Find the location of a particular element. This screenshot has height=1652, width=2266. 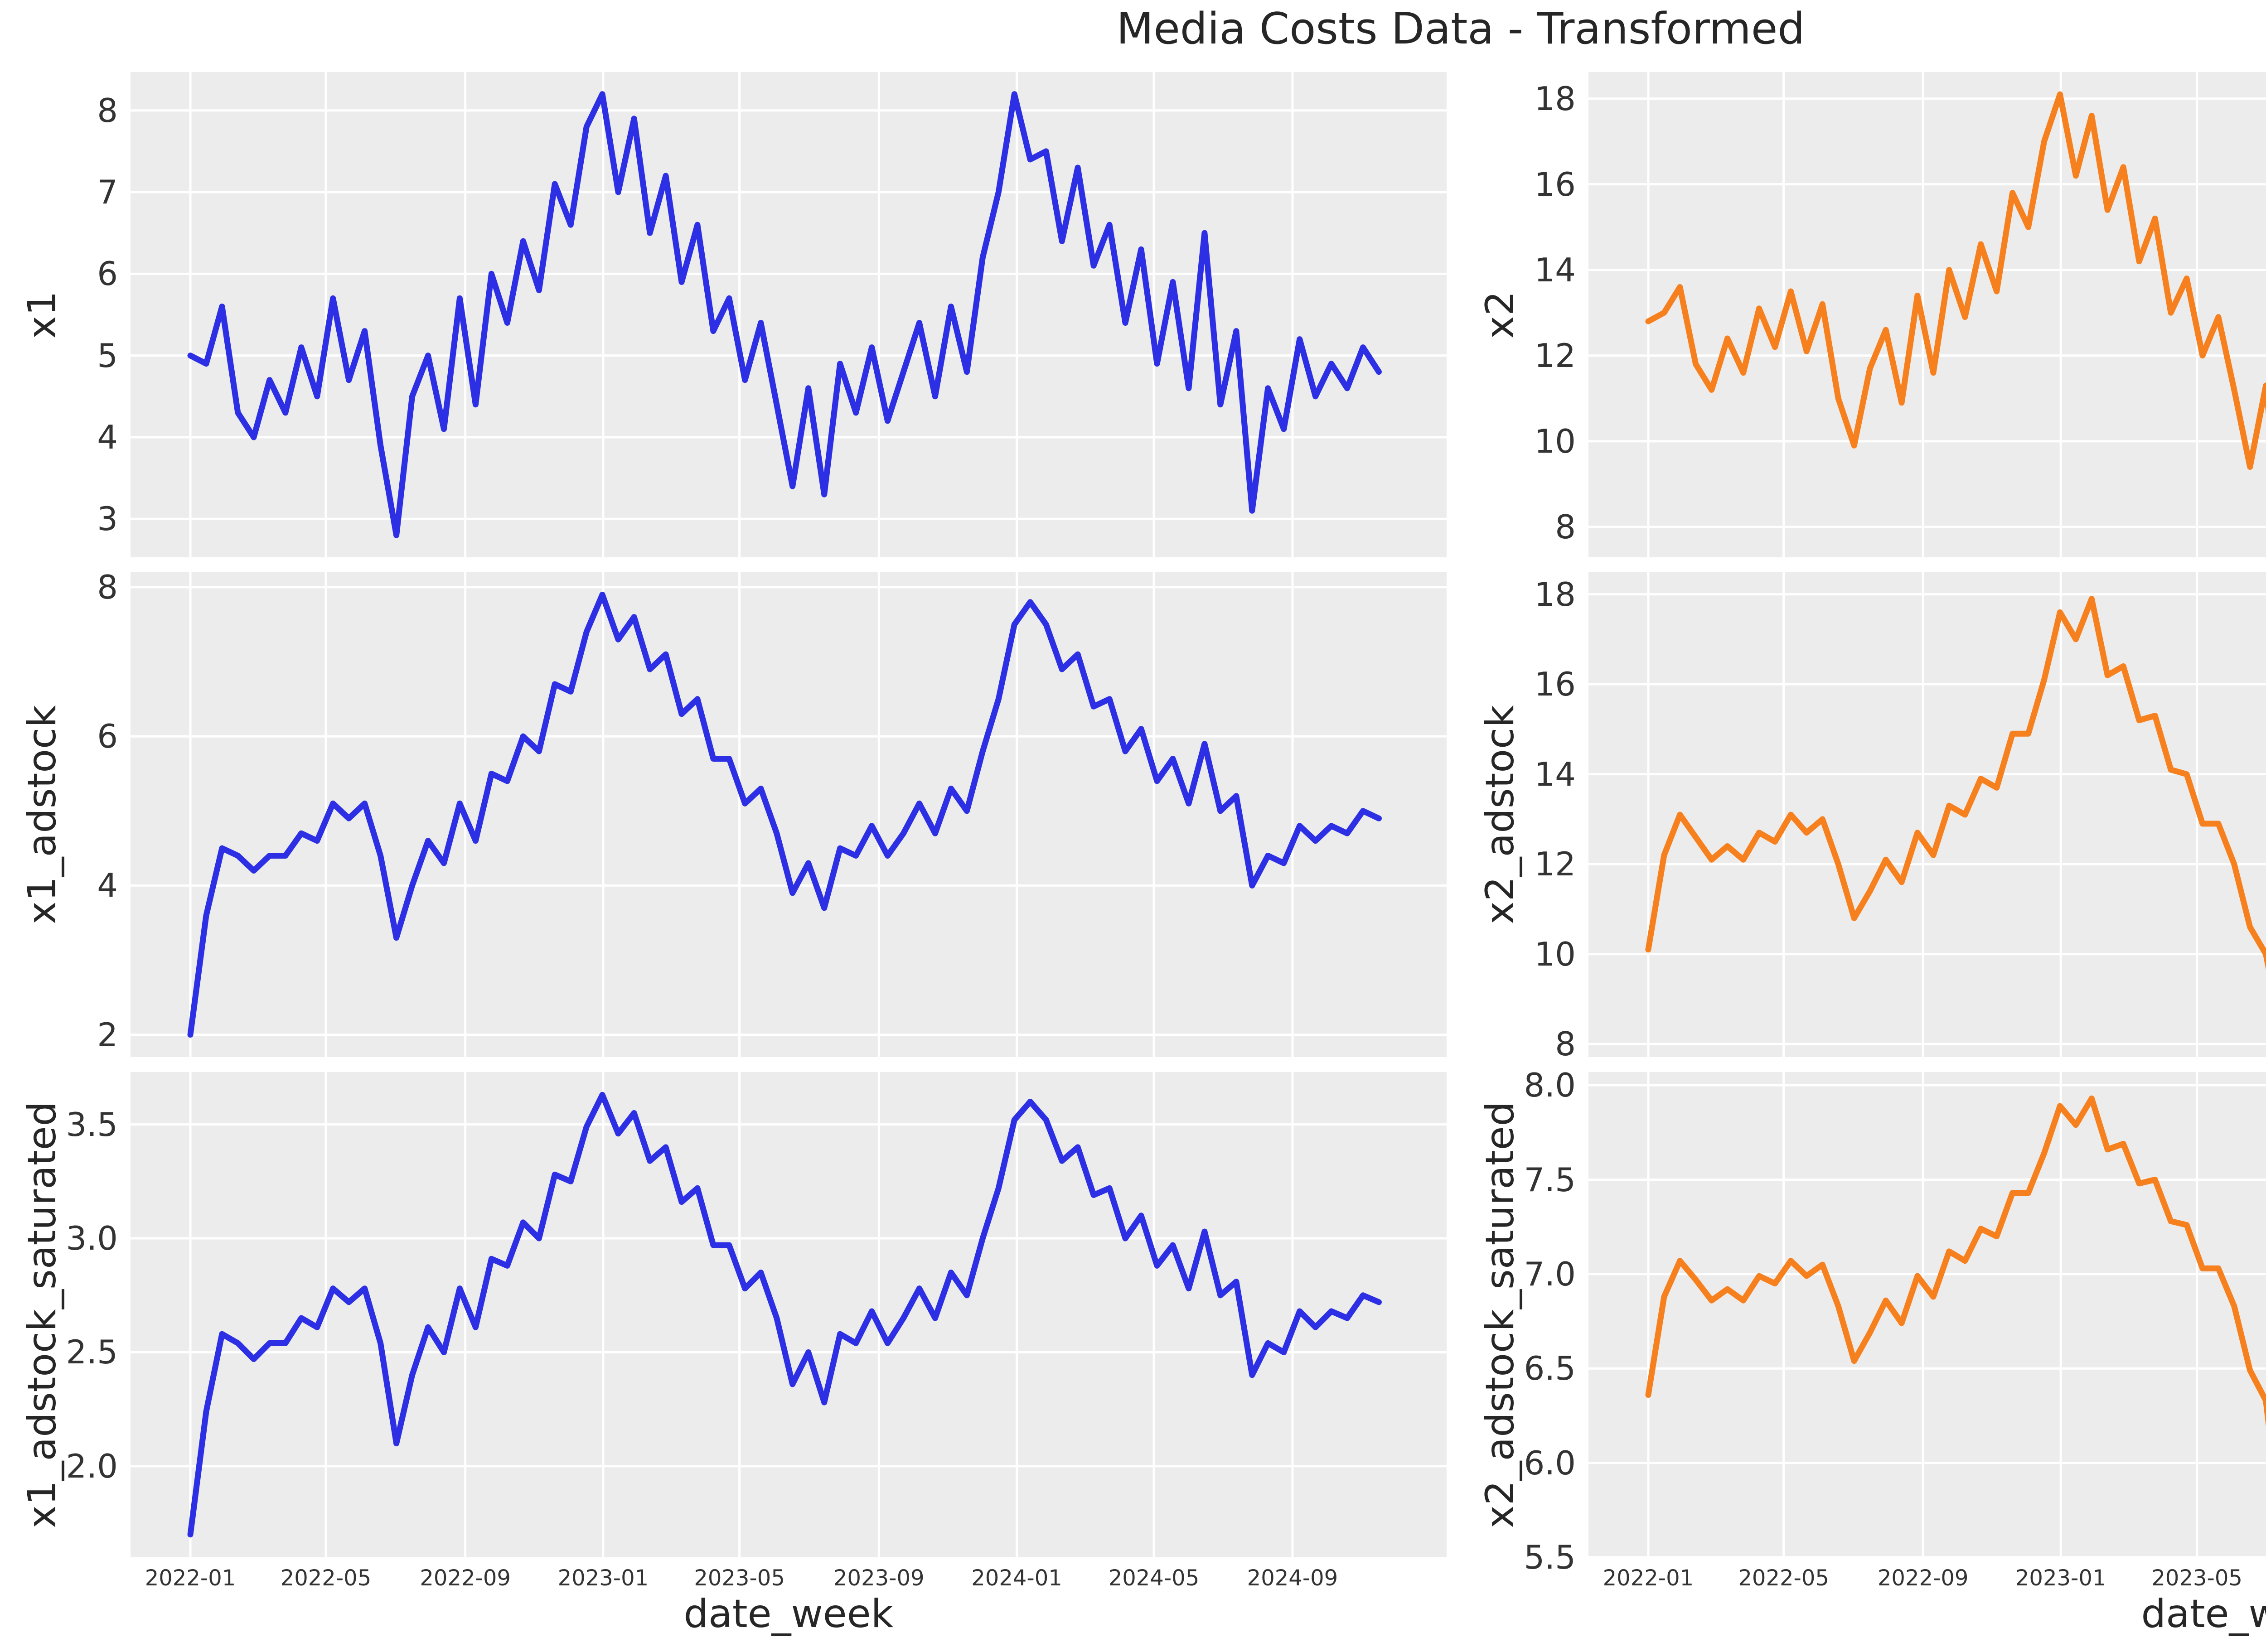

y-tick-label-x1_adstock: 8 is located at coordinates (107, 587).